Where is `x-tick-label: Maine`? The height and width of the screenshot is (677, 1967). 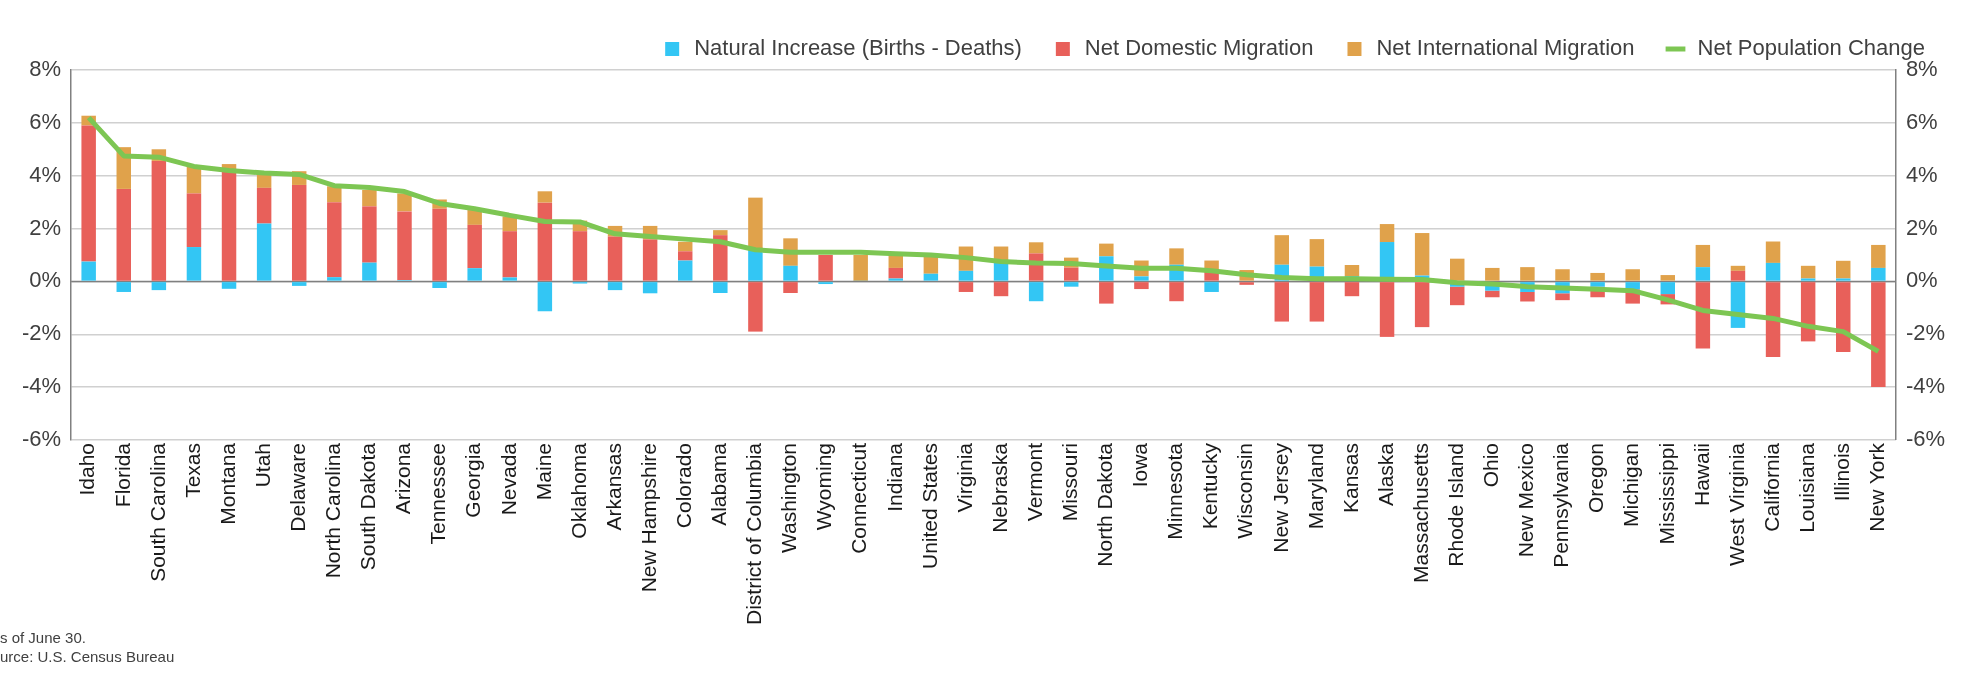 x-tick-label: Maine is located at coordinates (543, 471).